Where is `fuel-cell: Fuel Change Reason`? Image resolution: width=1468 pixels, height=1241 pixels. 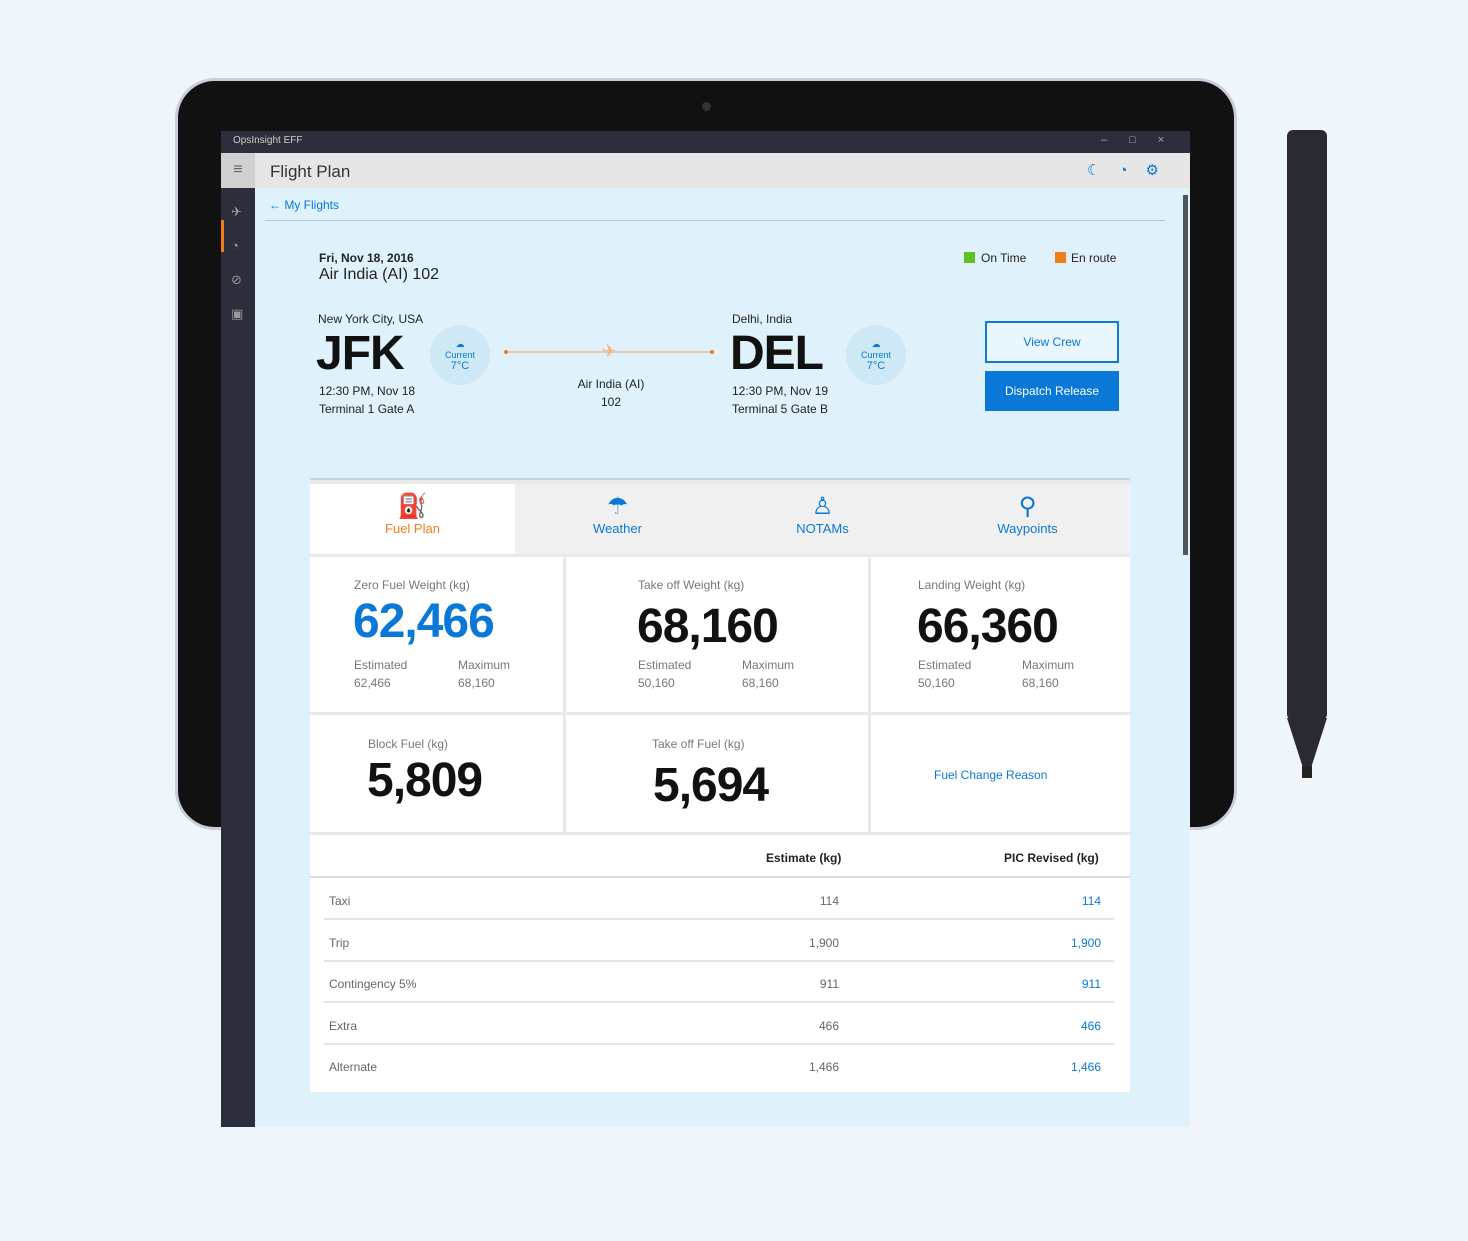 fuel-cell: Fuel Change Reason is located at coordinates (1000, 773).